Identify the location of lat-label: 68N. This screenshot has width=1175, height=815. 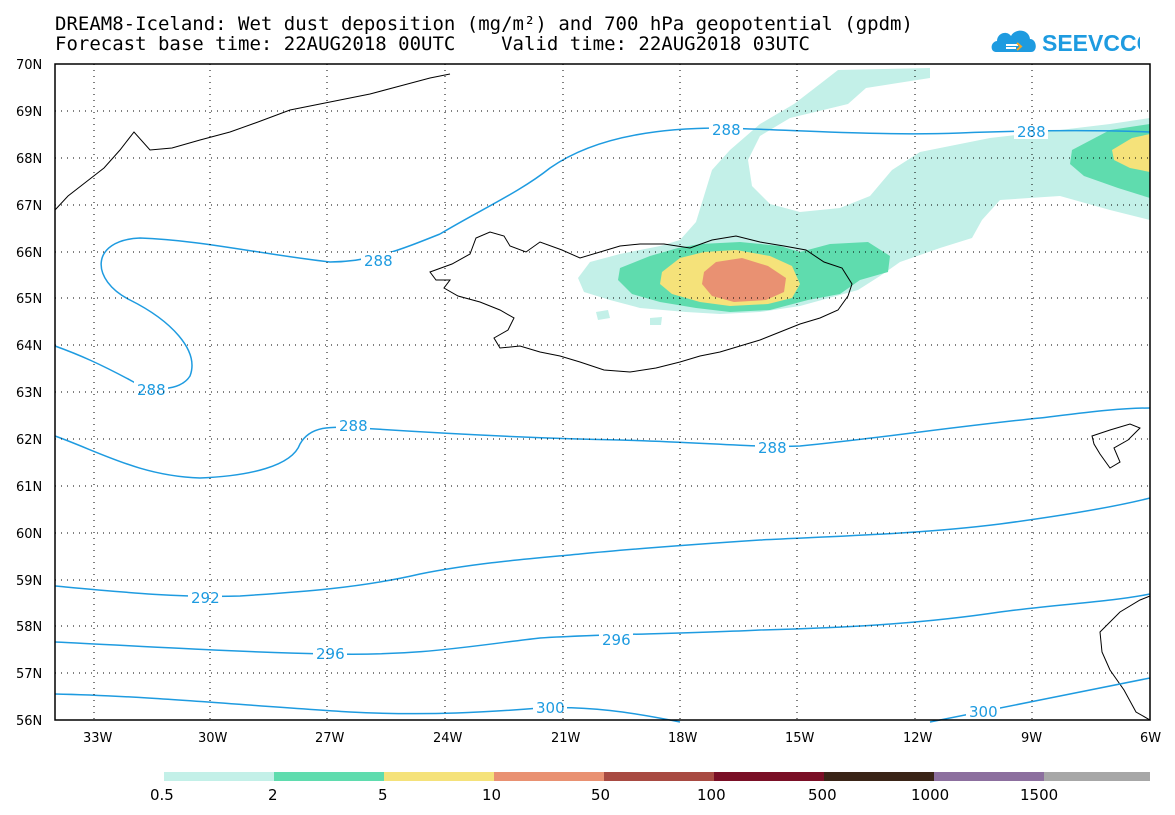
(29, 159).